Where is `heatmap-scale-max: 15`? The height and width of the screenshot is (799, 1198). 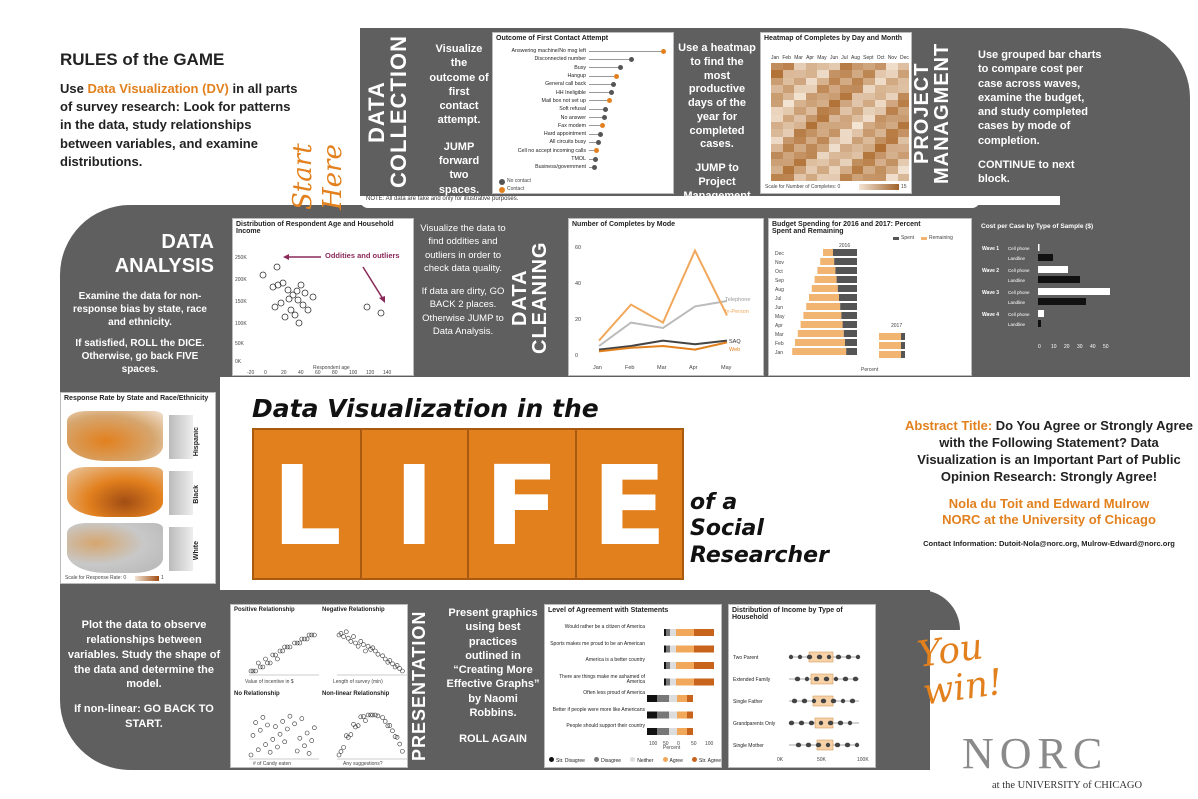 heatmap-scale-max: 15 is located at coordinates (904, 187).